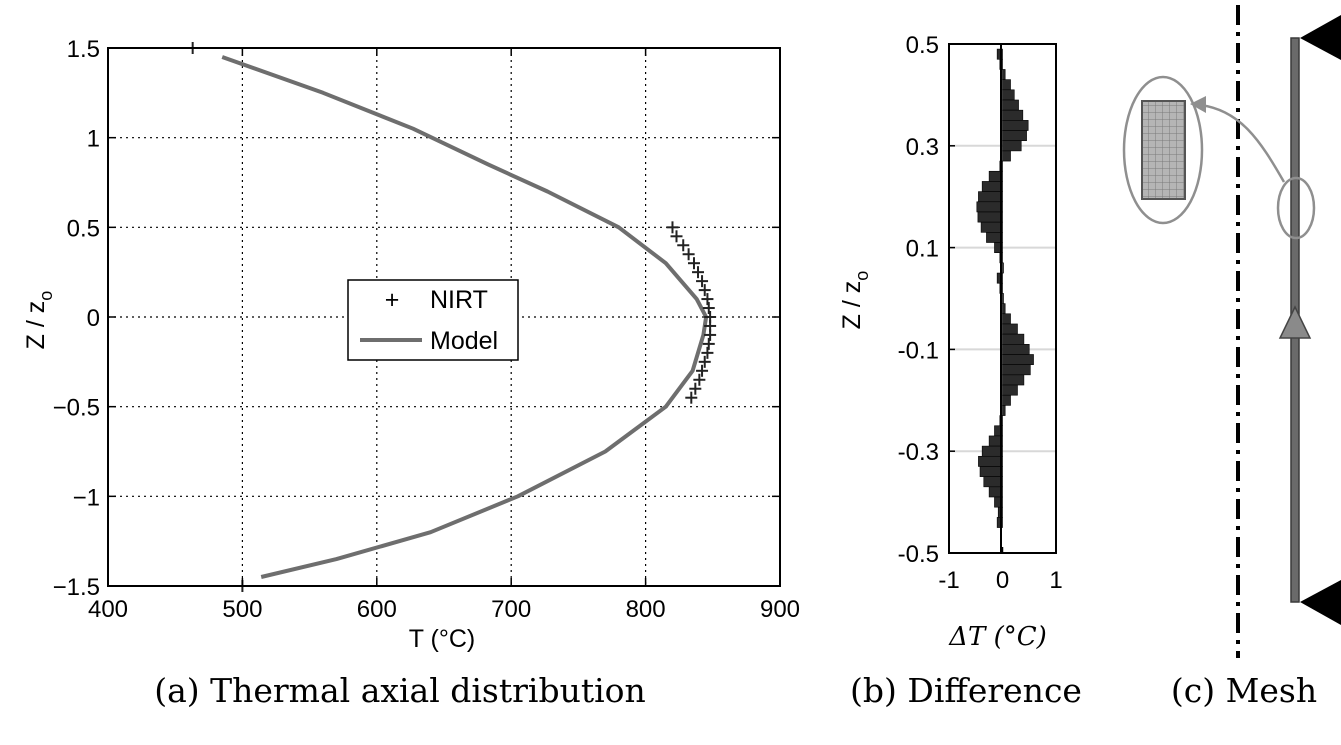  Describe the element at coordinates (83, 228) in the screenshot. I see `y-tick-label-a: 0.5` at that location.